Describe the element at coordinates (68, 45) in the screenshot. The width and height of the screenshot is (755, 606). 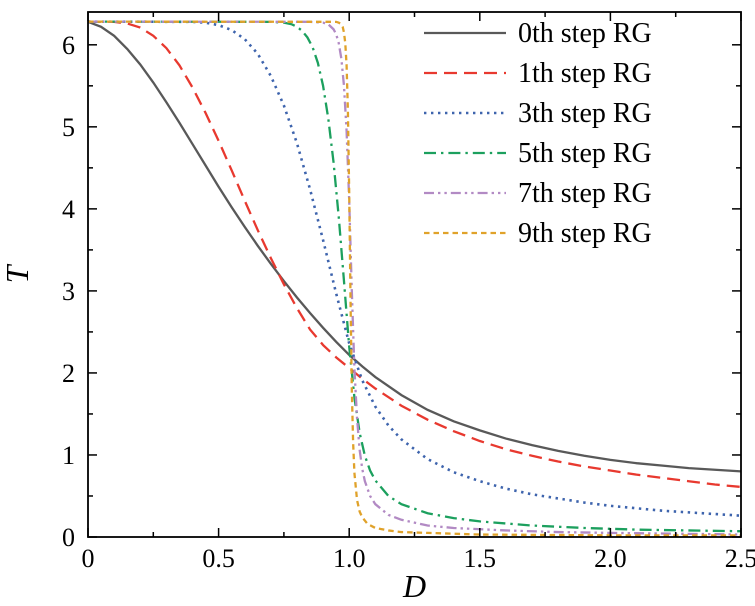
I see `y-tick-label: 6` at that location.